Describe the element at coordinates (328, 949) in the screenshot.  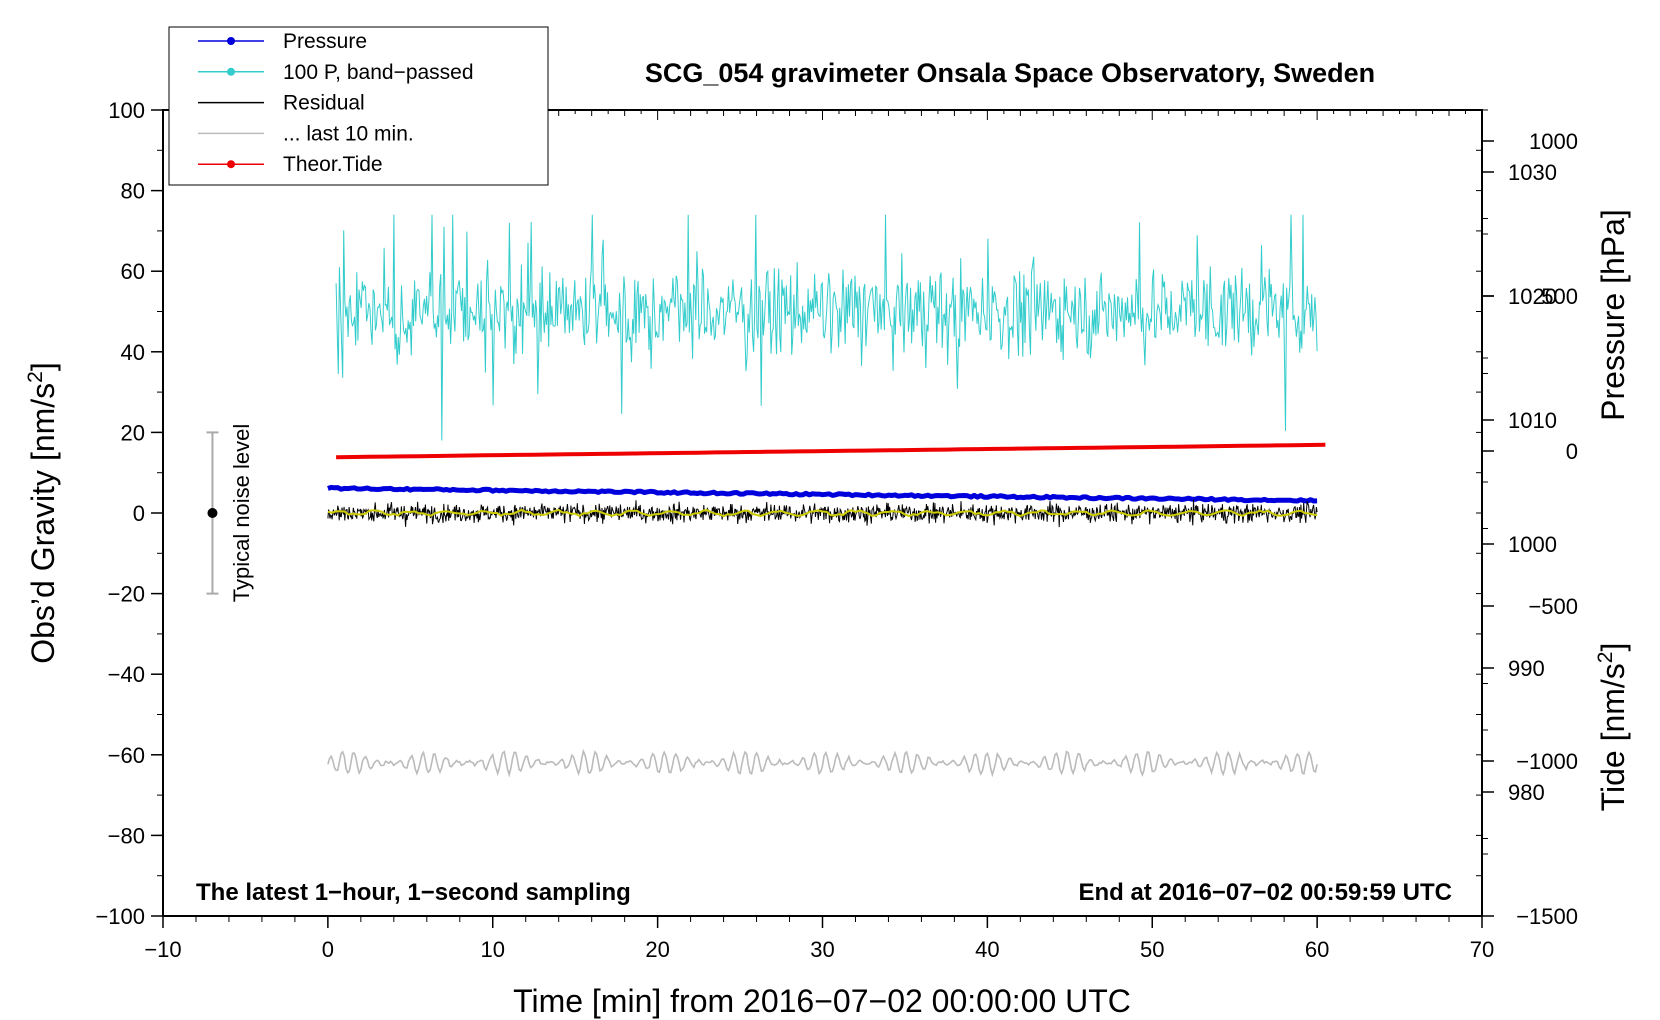
I see `x-tick-label: 0` at that location.